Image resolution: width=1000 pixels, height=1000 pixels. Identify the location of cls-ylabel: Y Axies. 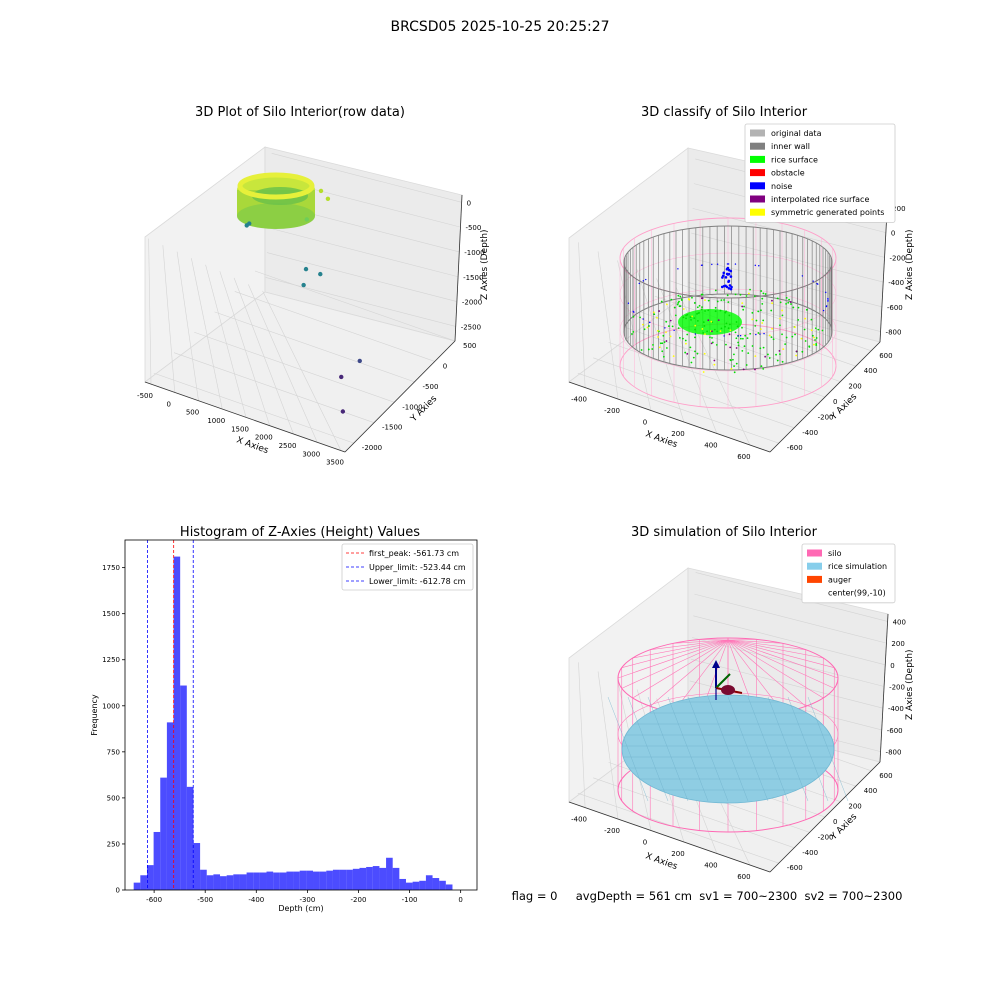
(843, 407).